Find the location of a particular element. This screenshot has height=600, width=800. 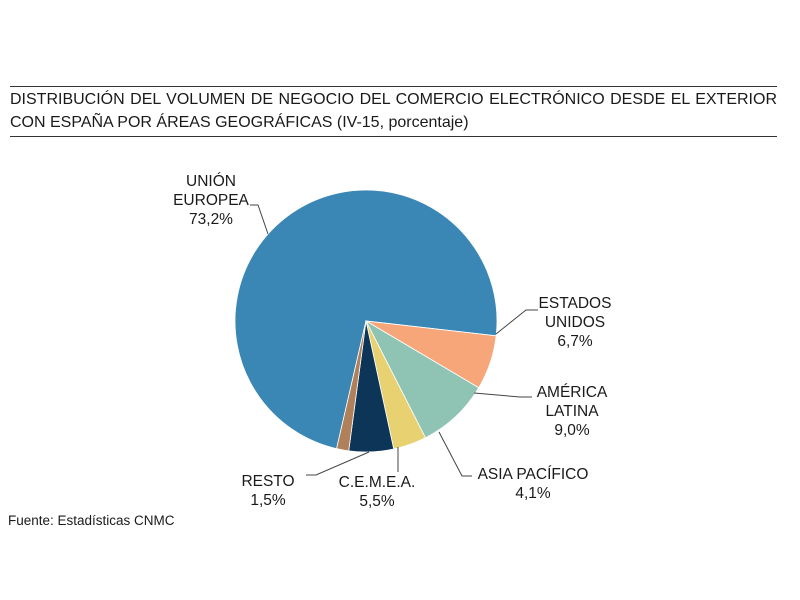

leader-line-asia-pacifico is located at coordinates (455, 454).